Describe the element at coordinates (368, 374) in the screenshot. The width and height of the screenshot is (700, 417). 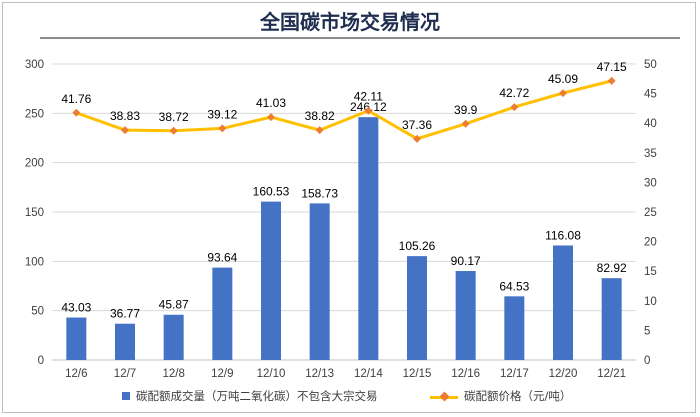
I see `x-tick-label: 12/14` at that location.